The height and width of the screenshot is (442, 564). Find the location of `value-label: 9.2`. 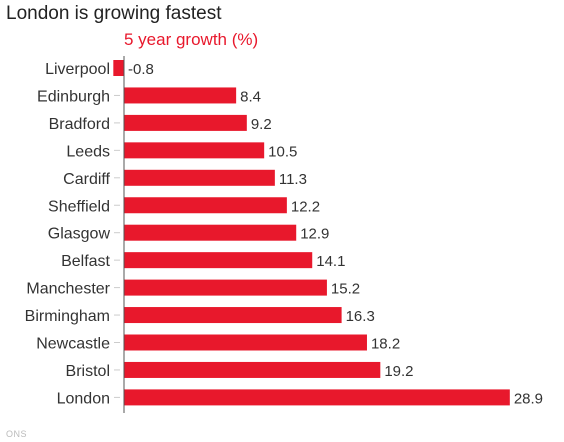

value-label: 9.2 is located at coordinates (261, 124).